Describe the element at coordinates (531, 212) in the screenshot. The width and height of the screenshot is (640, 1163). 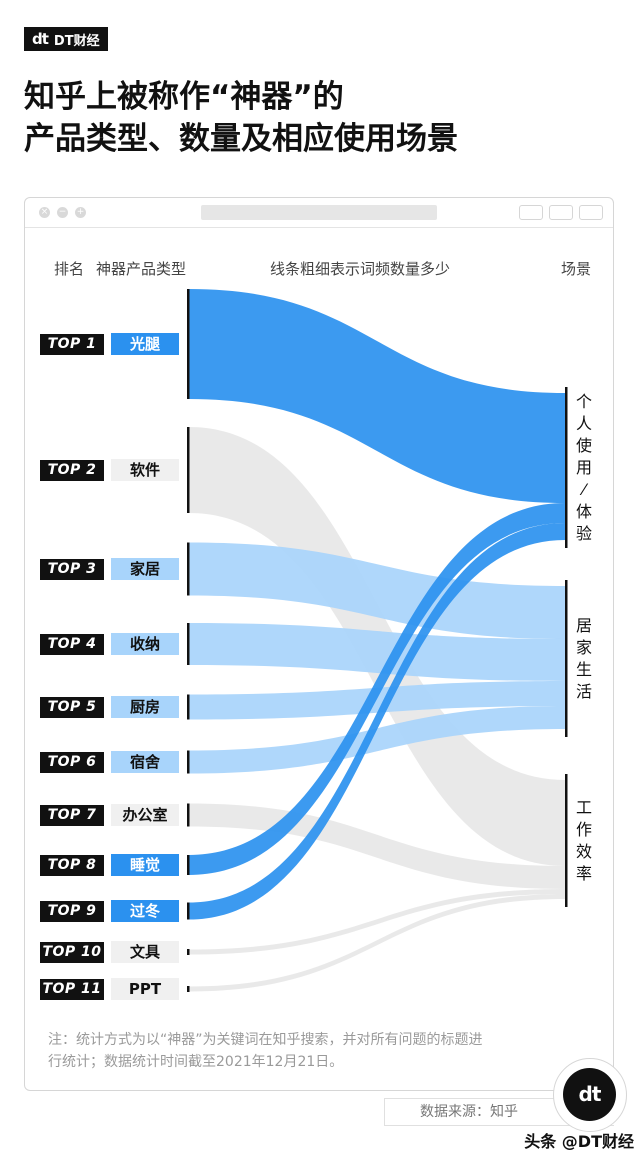
I see `record-icon` at that location.